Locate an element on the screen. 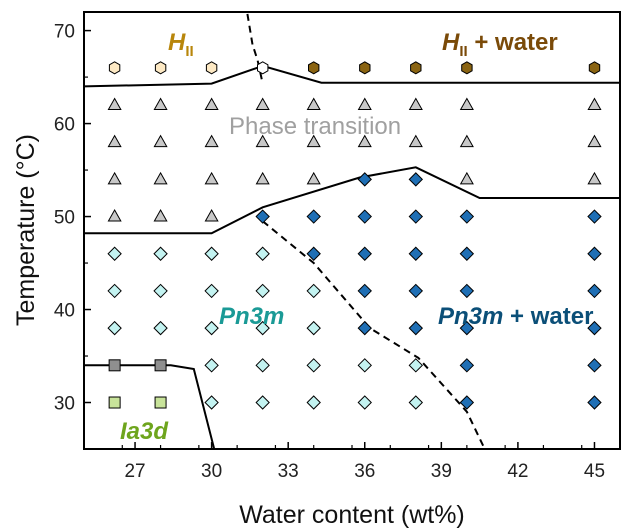 The image size is (629, 531). x-tick-label: 27 is located at coordinates (134, 471).